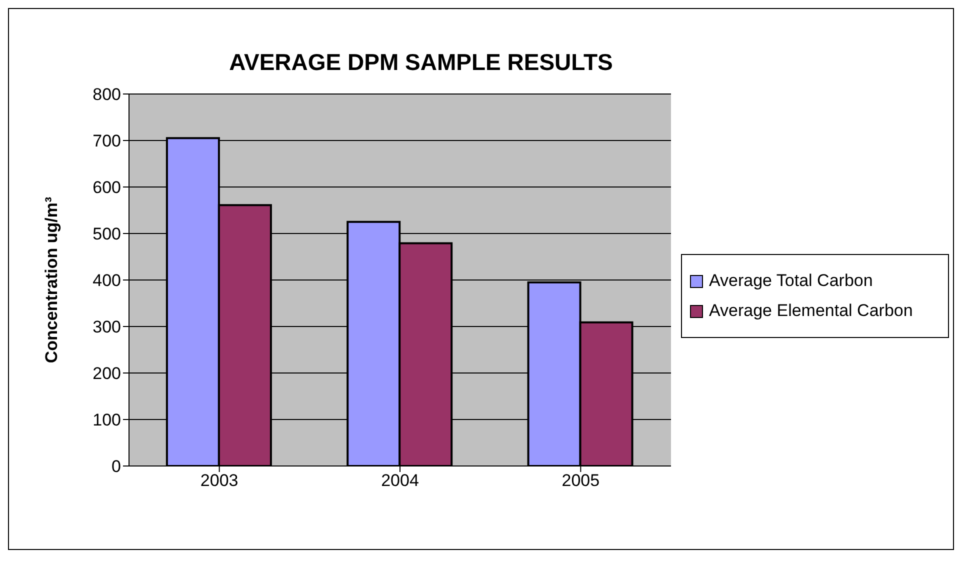 This screenshot has width=964, height=567. What do you see at coordinates (791, 281) in the screenshot?
I see `legend-label: Average Total Carbon` at bounding box center [791, 281].